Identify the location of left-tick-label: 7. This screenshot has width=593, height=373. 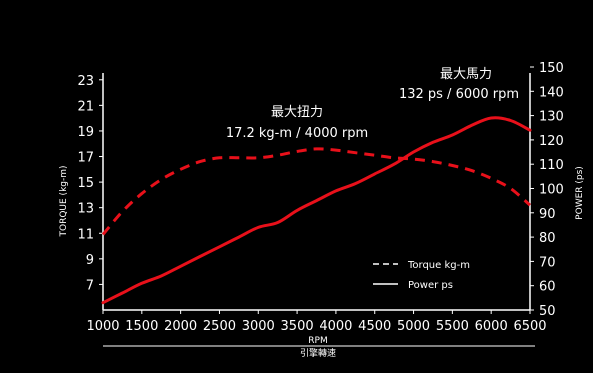
(90, 285).